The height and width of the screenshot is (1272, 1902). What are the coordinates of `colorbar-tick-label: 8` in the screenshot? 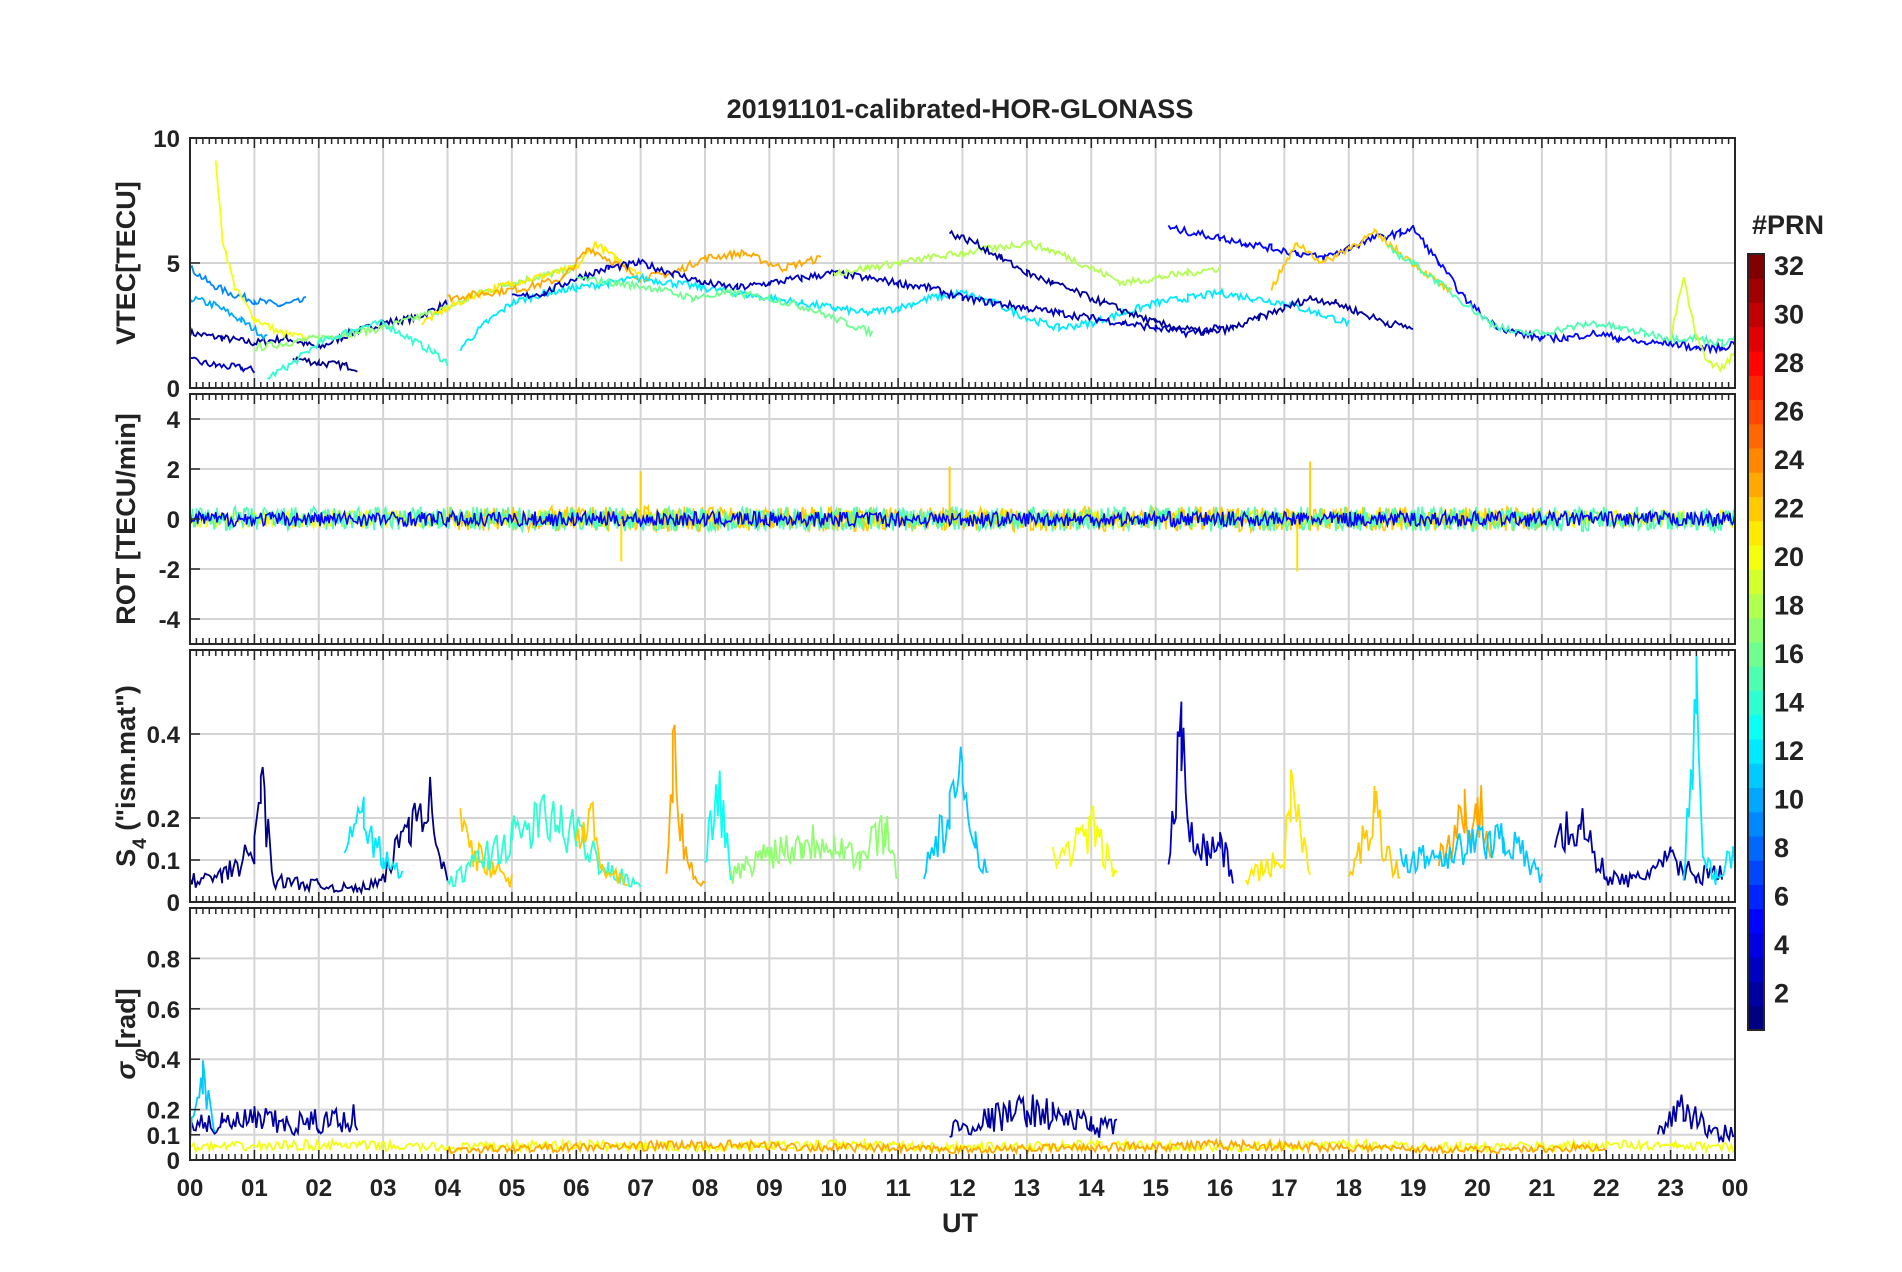 It's located at (1781, 848).